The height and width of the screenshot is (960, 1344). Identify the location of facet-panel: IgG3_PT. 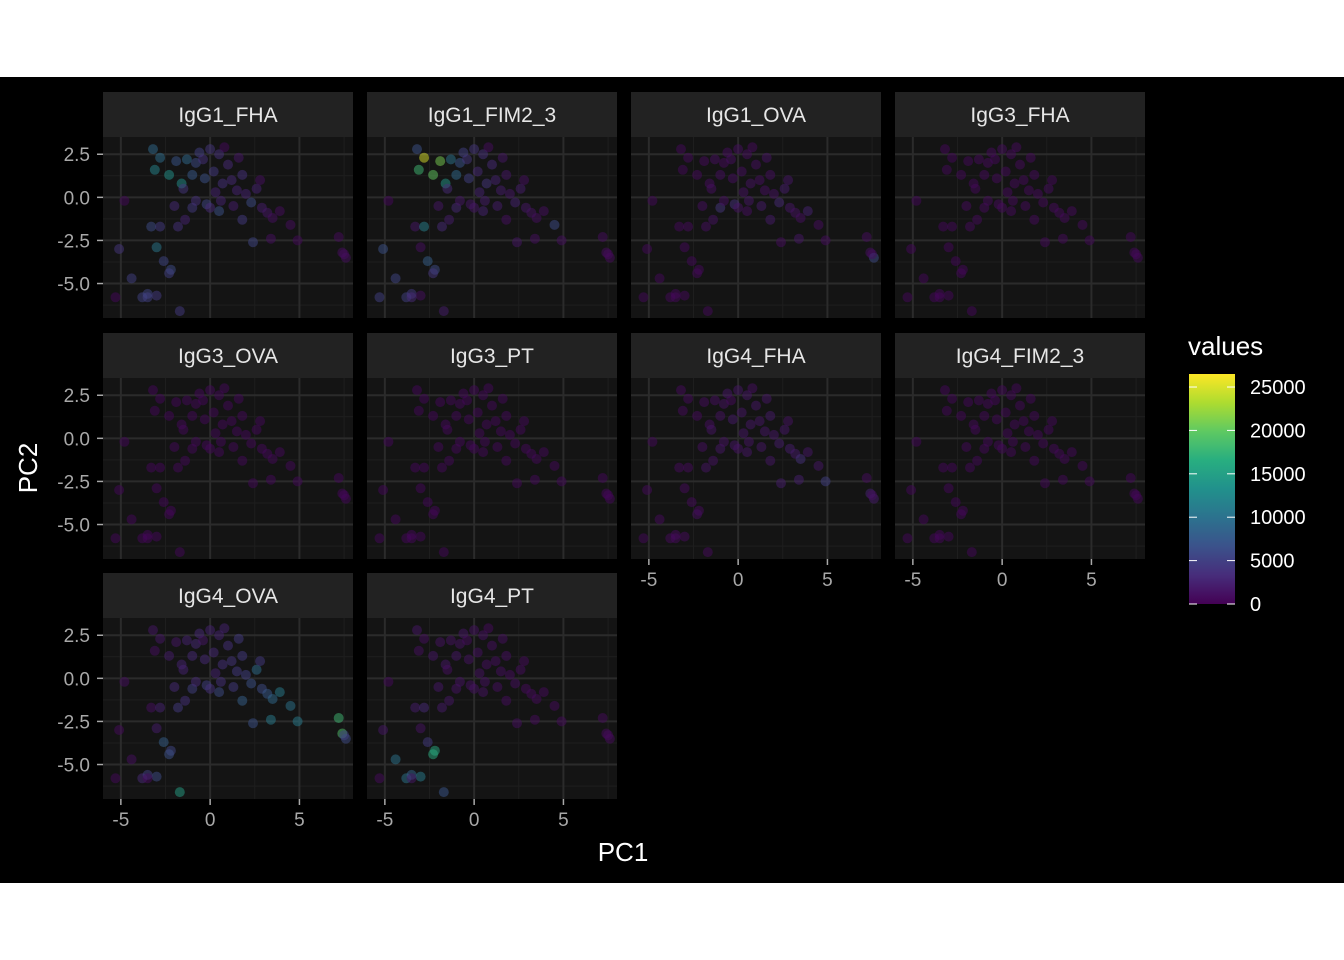
(492, 446).